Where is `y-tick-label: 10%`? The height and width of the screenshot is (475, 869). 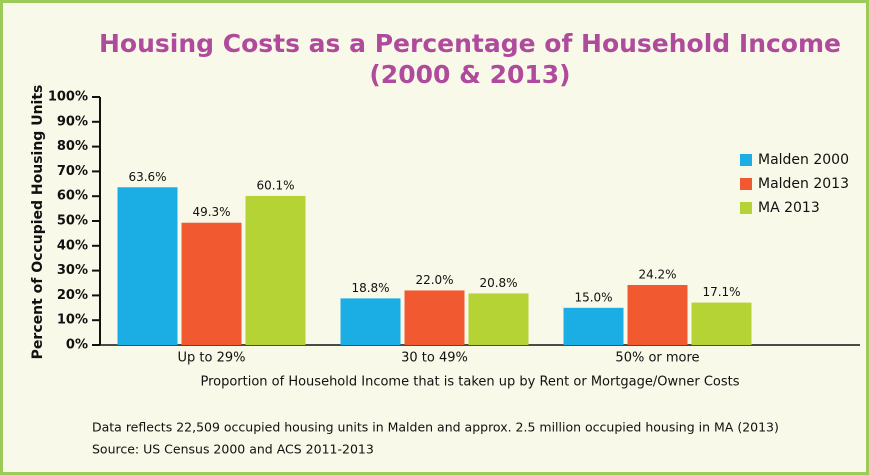
y-tick-label: 10% is located at coordinates (72, 320).